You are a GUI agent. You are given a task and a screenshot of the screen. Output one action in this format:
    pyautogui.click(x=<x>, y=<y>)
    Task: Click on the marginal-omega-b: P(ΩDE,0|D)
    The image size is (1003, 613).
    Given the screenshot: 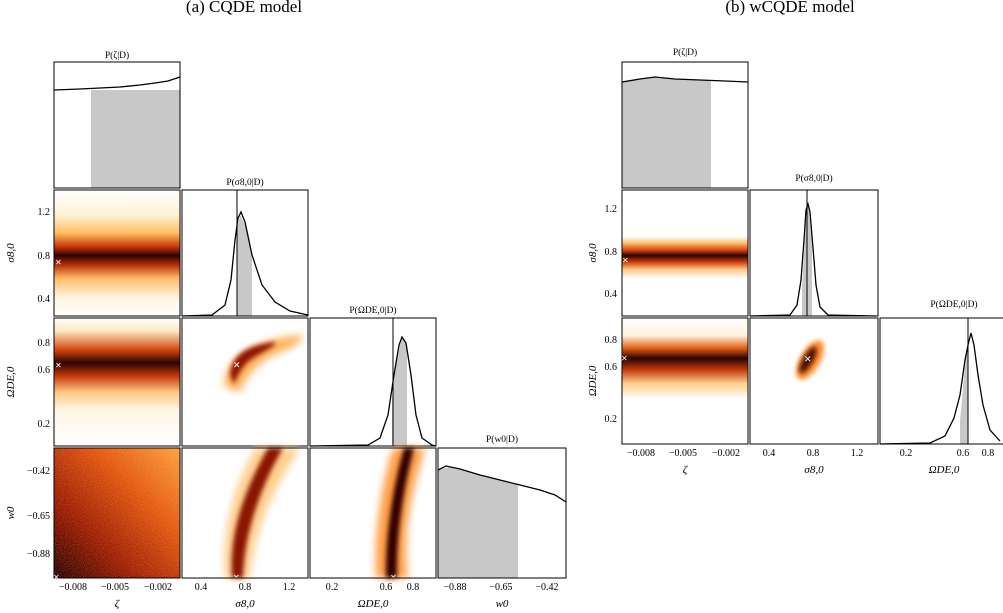 What is the action you would take?
    pyautogui.click(x=941, y=372)
    